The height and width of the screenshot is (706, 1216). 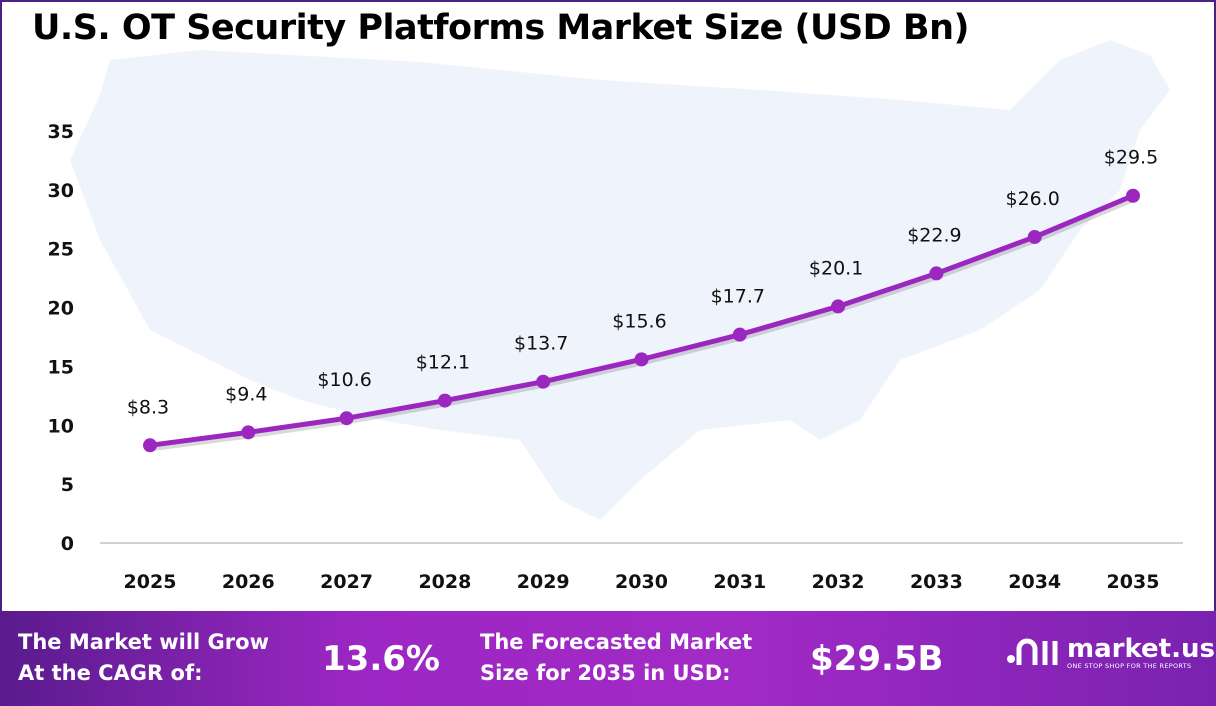 What do you see at coordinates (61, 132) in the screenshot?
I see `y-tick-label: 35` at bounding box center [61, 132].